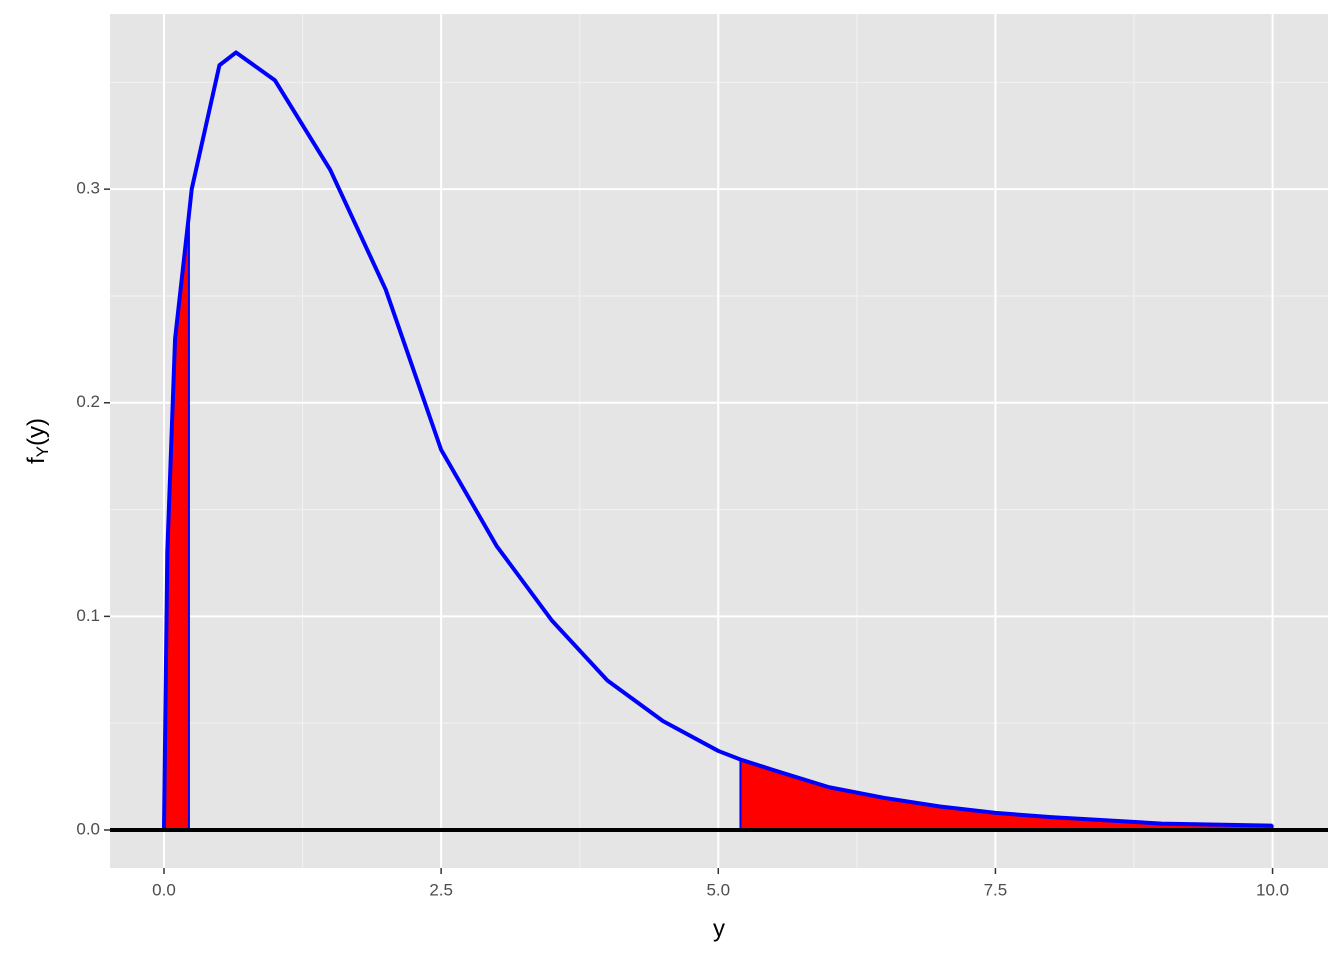  What do you see at coordinates (36, 432) in the screenshot?
I see `y-title-rest: (y)` at bounding box center [36, 432].